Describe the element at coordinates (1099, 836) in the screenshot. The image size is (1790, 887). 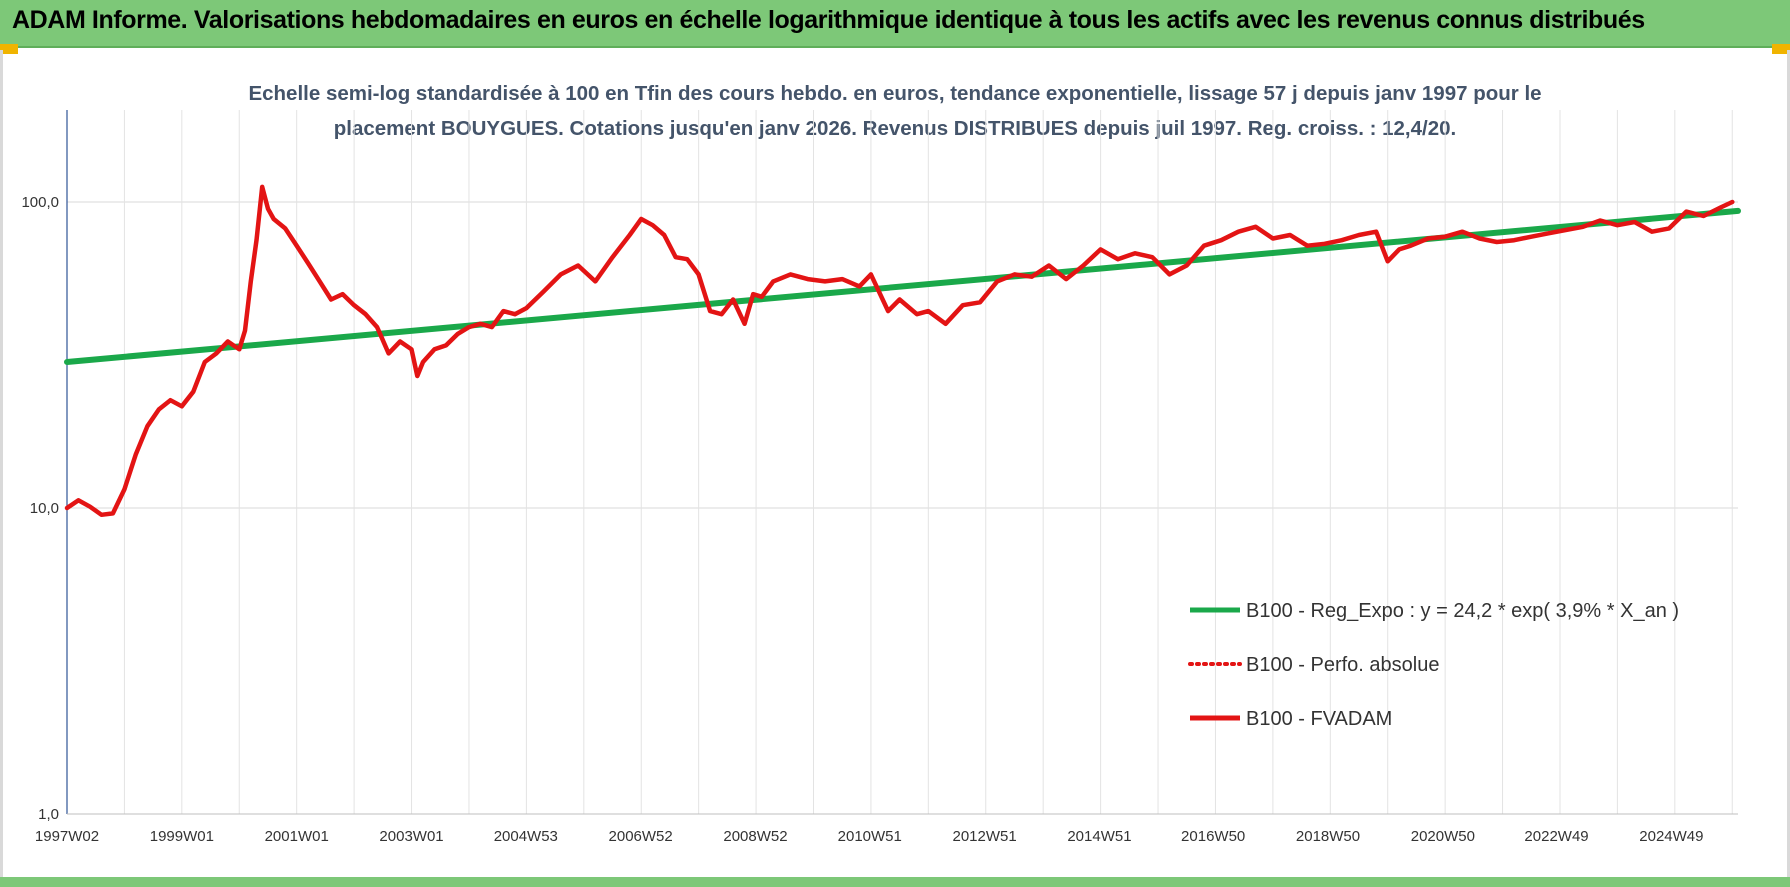
I see `x-tick-label: 2014W51` at that location.